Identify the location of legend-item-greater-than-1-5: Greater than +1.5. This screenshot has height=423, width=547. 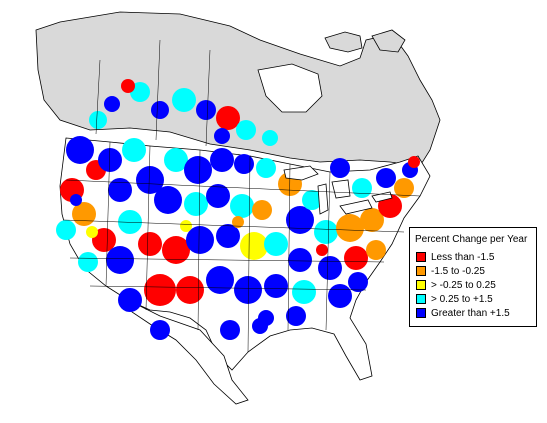
(463, 313).